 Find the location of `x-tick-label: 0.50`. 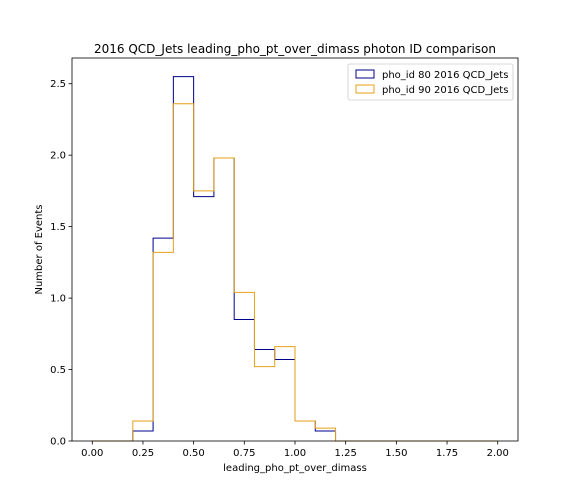

x-tick-label: 0.50 is located at coordinates (194, 453).